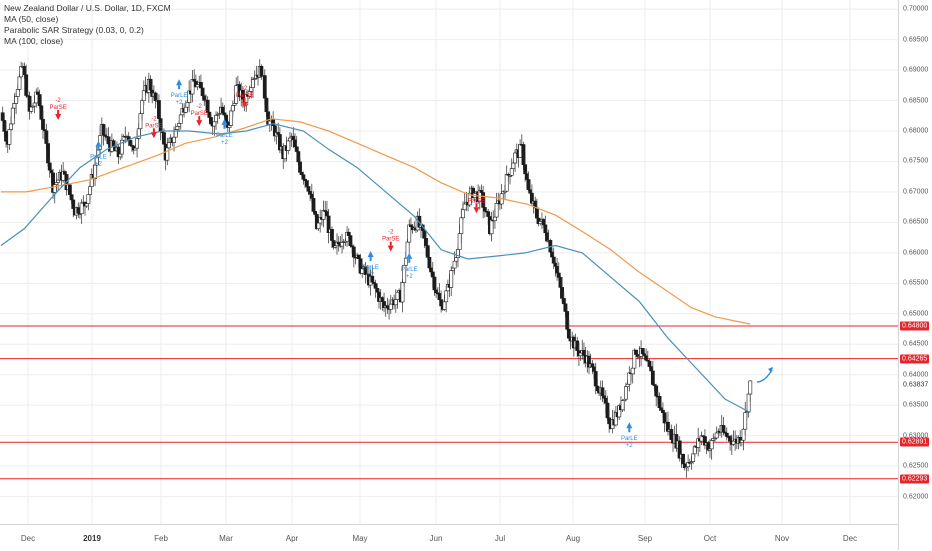 This screenshot has width=932, height=551. What do you see at coordinates (645, 538) in the screenshot?
I see `time-tick-label: Sep` at bounding box center [645, 538].